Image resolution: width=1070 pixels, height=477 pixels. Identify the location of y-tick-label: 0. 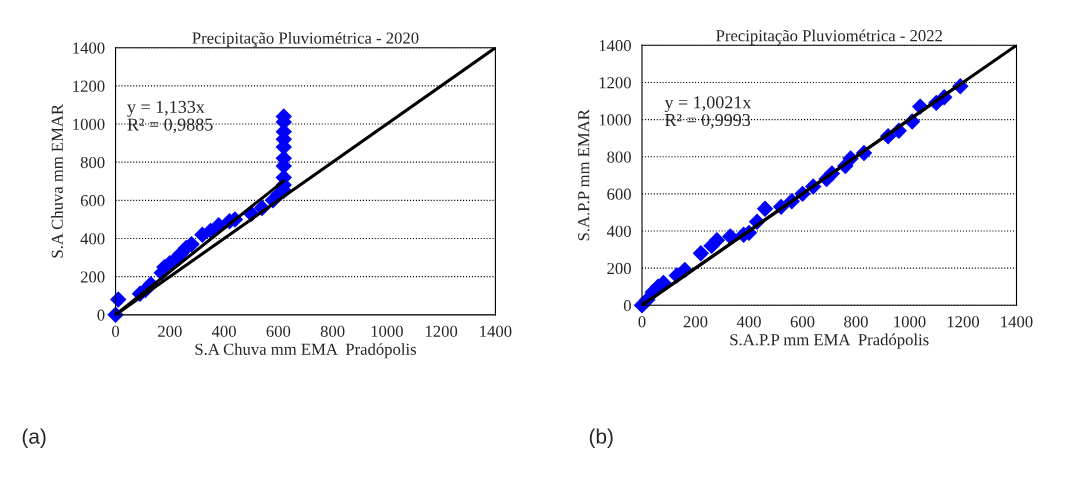
(627, 305).